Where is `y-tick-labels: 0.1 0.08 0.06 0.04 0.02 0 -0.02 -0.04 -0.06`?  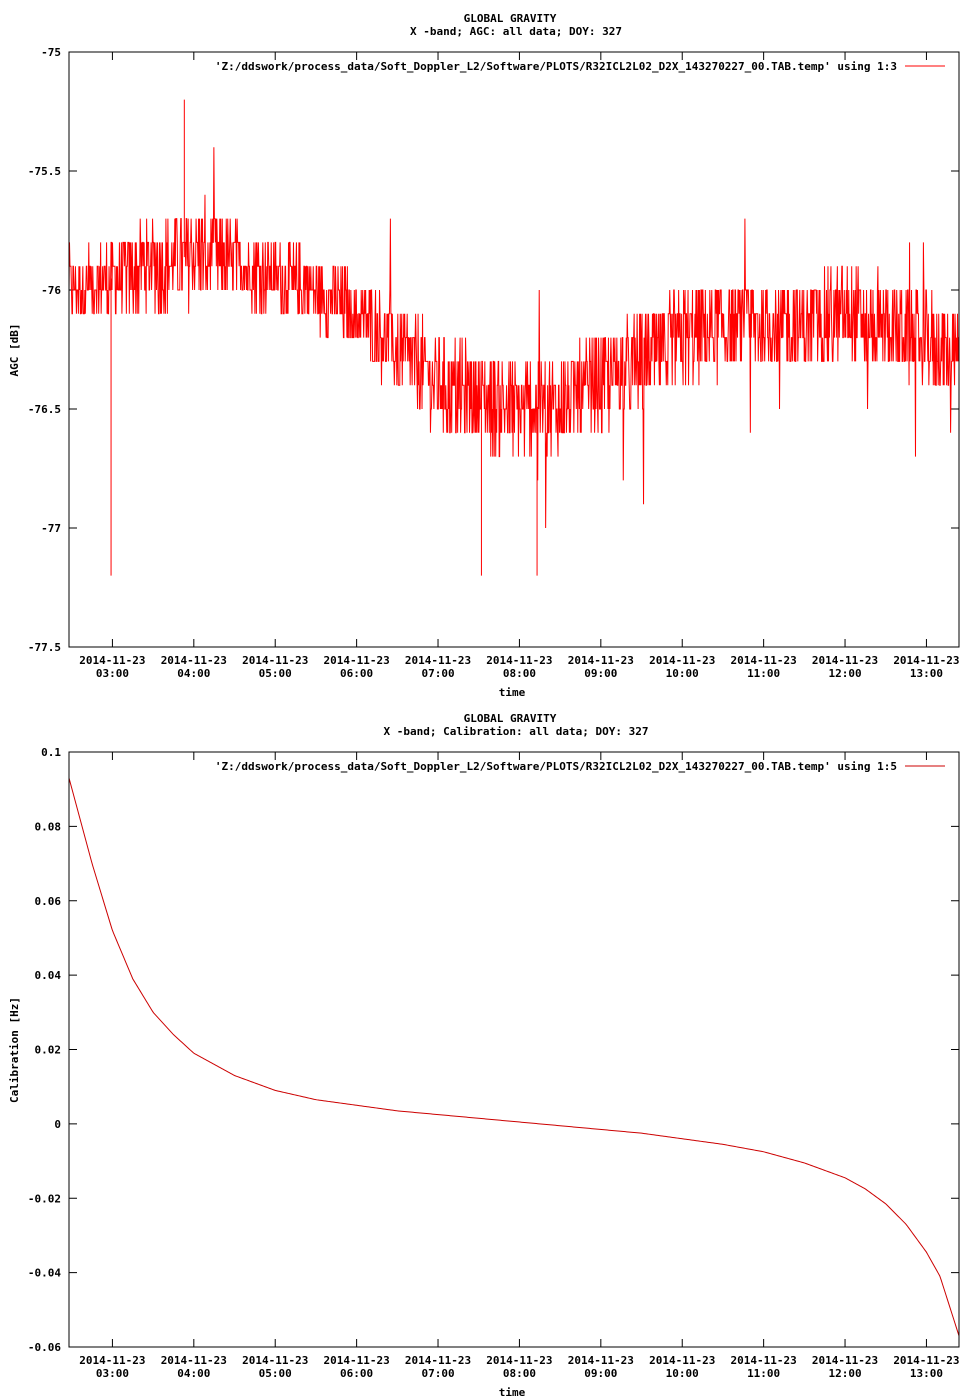
y-tick-labels: 0.1 0.08 0.06 0.04 0.02 0 -0.02 -0.04 -0.06 is located at coordinates (44, 1050).